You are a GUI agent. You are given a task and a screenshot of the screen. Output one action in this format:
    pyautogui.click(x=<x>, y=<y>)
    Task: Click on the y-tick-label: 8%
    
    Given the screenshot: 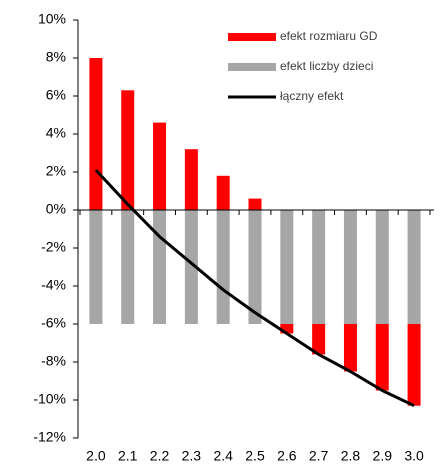 What is the action you would take?
    pyautogui.click(x=56, y=57)
    